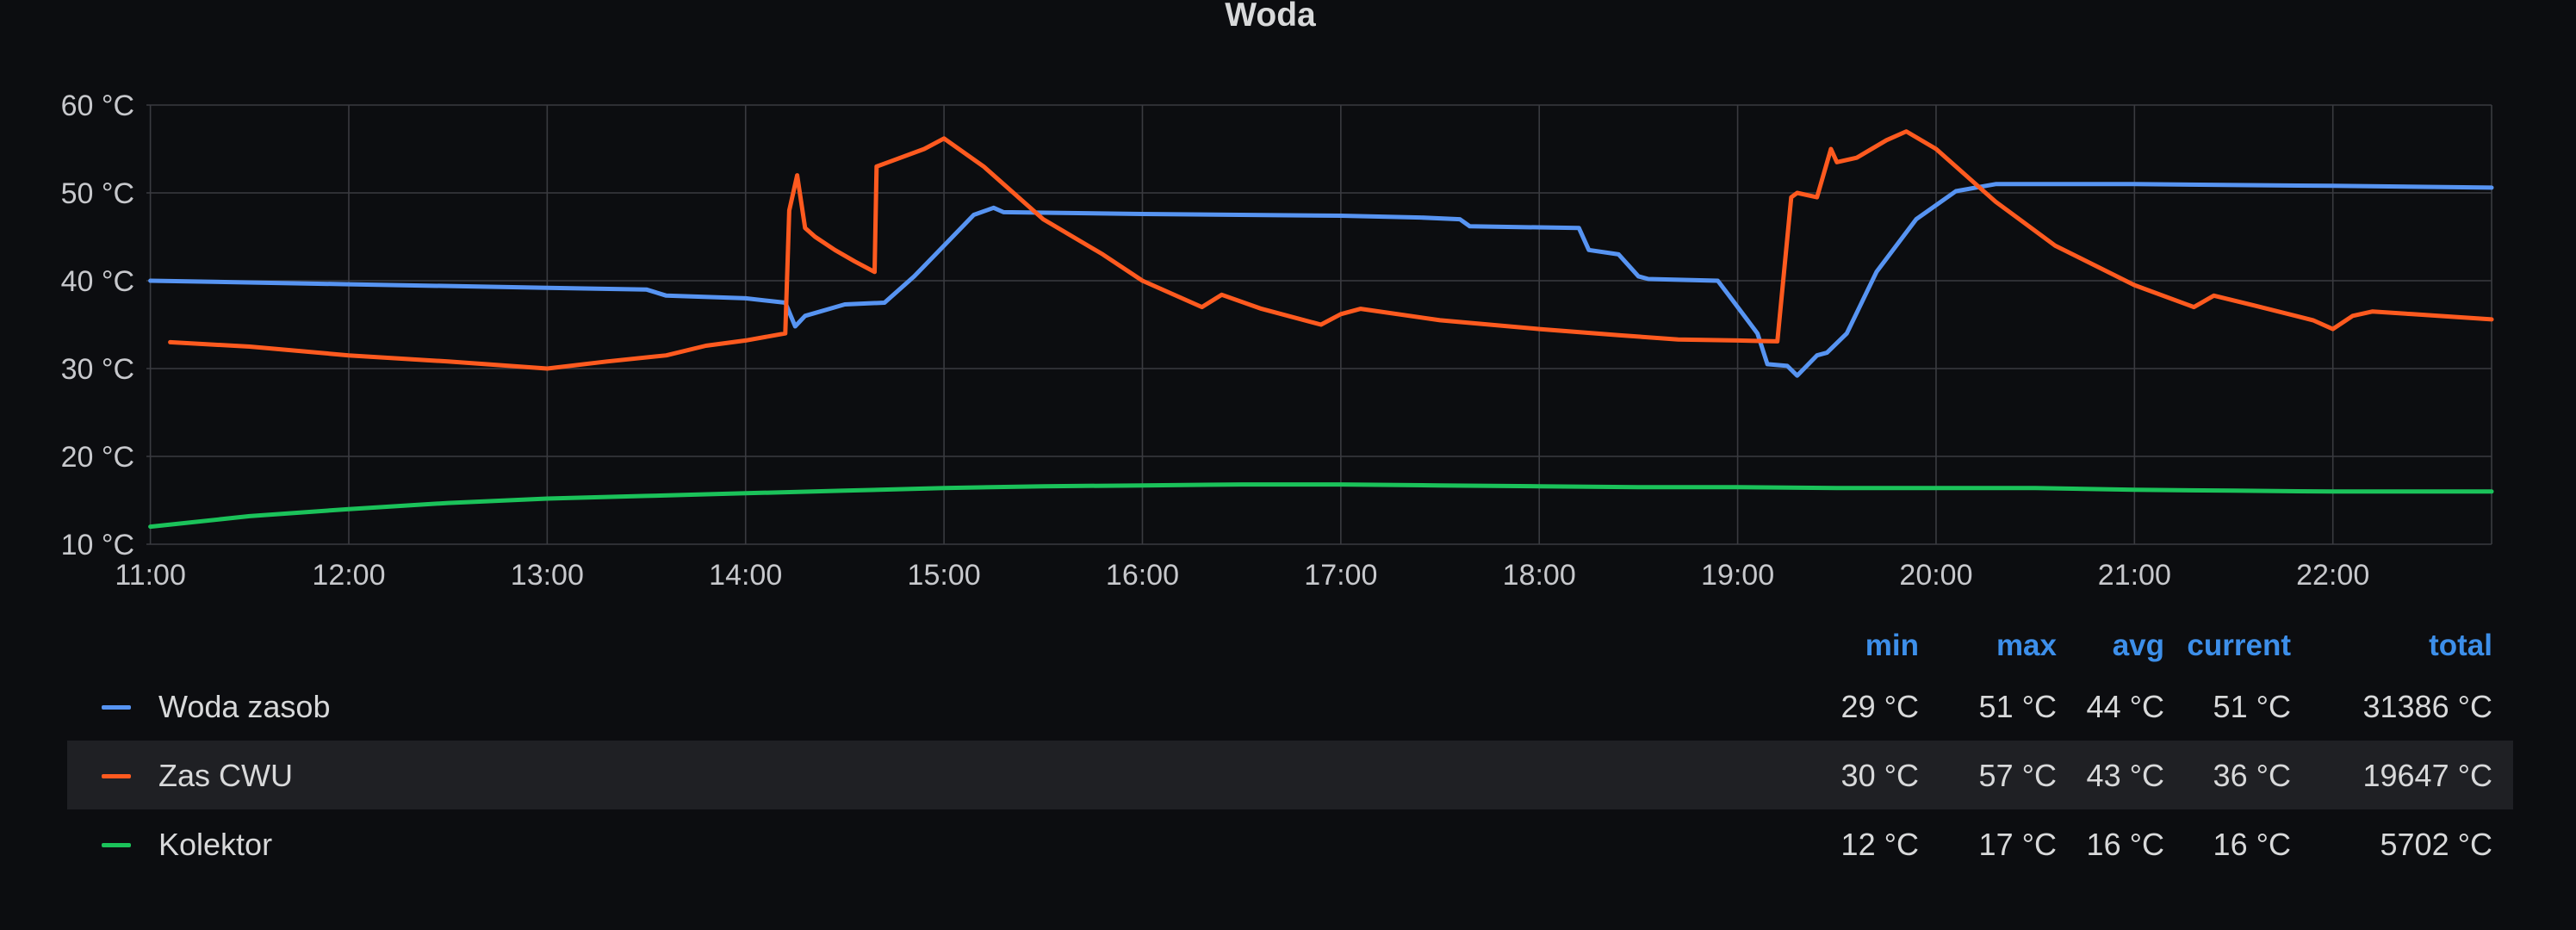  Describe the element at coordinates (2134, 576) in the screenshot. I see `x-tick-label: 21:00` at that location.